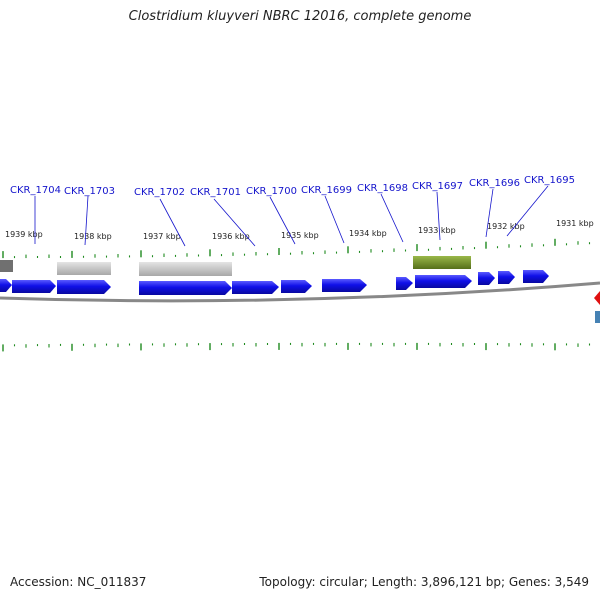 The width and height of the screenshot is (600, 600). I want to click on gene-label-ckr-1695: CKR_1695, so click(549, 180).